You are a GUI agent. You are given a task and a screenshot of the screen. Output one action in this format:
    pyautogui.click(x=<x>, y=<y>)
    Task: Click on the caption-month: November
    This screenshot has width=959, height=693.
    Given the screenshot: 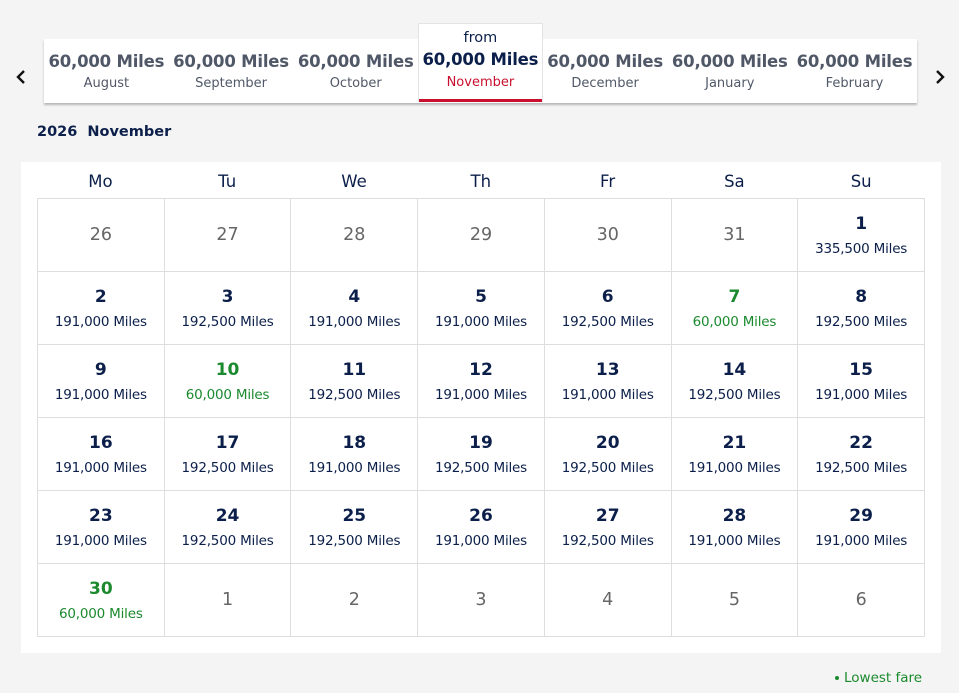 What is the action you would take?
    pyautogui.click(x=129, y=132)
    